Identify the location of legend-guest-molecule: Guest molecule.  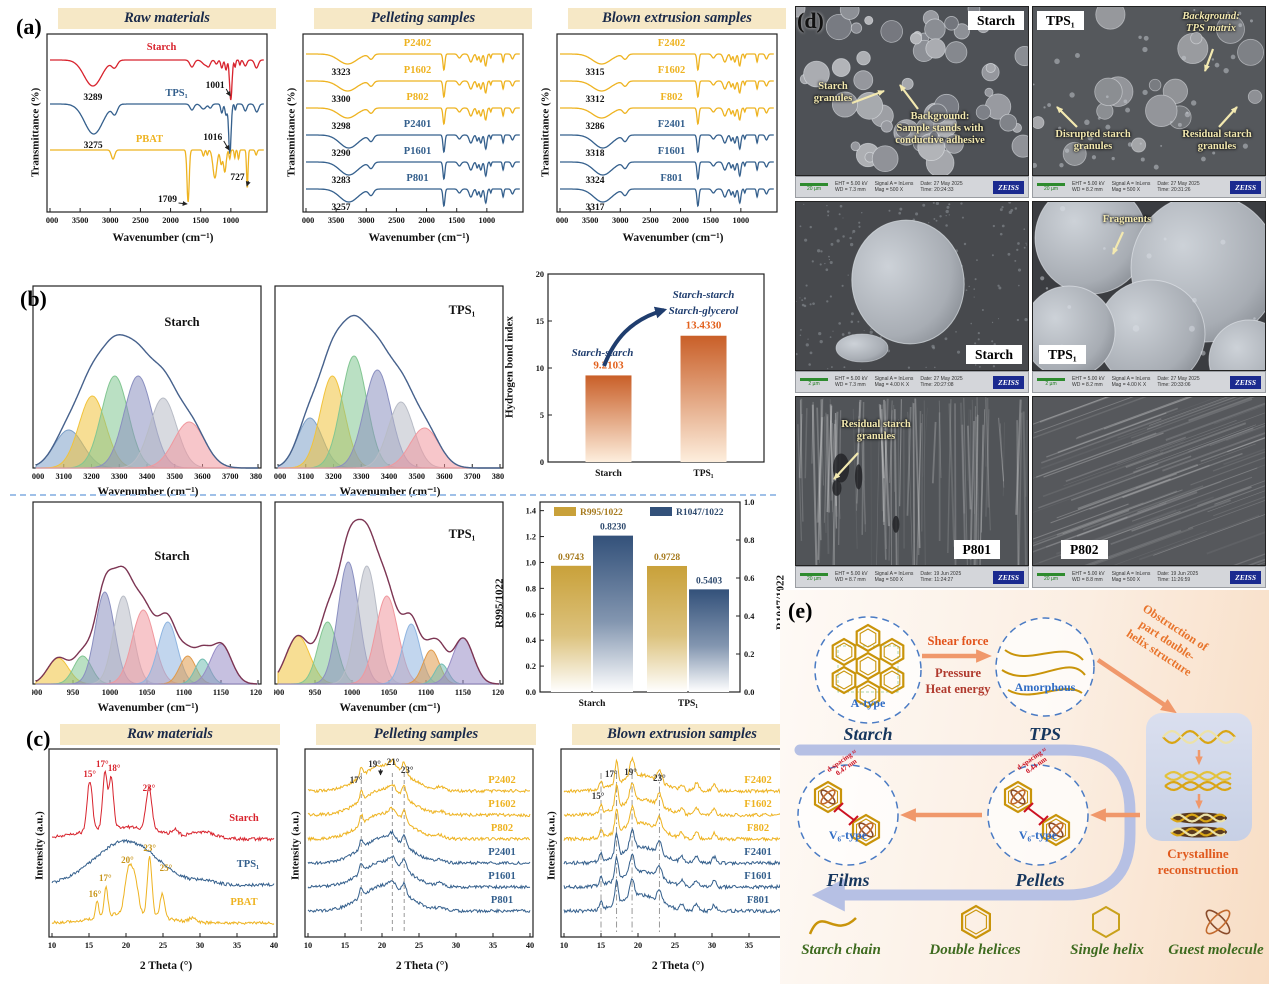
(1216, 950).